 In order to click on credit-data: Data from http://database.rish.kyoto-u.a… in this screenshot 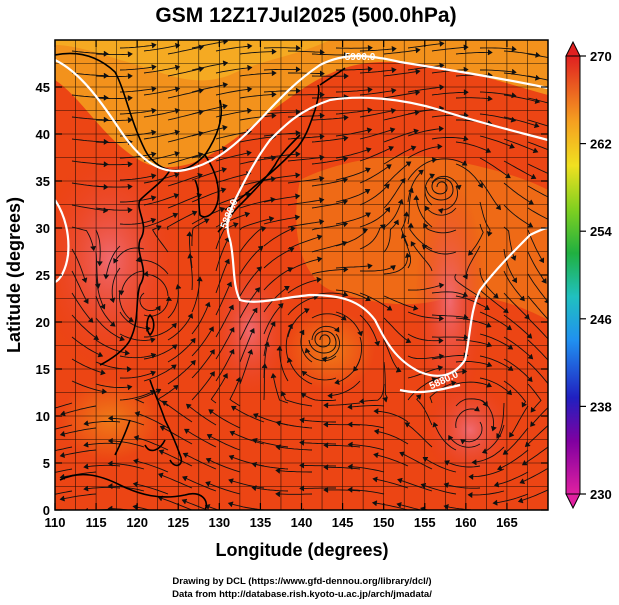, I will do `click(302, 594)`.